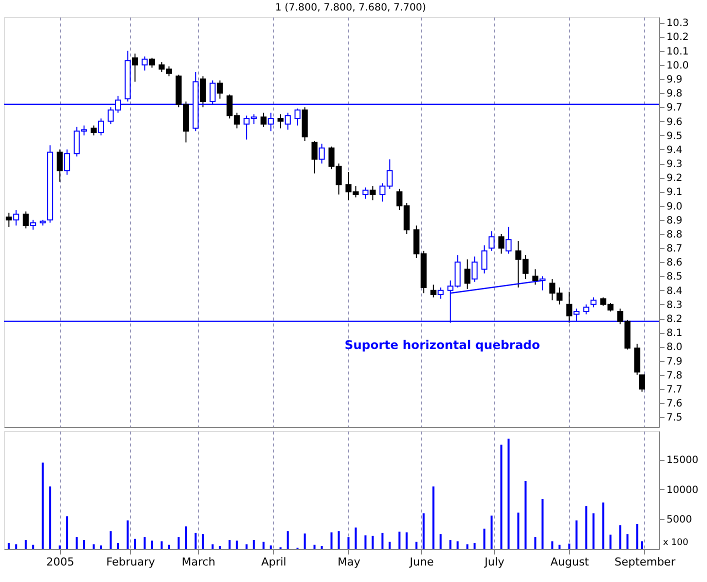  Describe the element at coordinates (674, 178) in the screenshot. I see `y-tick-label: 9.2` at that location.